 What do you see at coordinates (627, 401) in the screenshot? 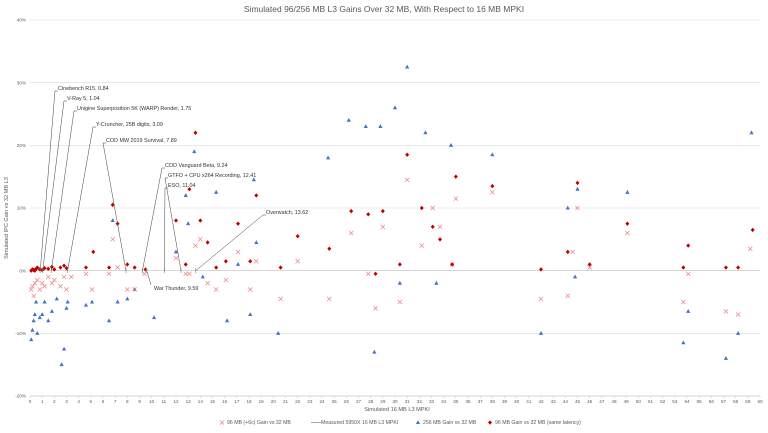
I see `x-tick-label: 49` at bounding box center [627, 401].